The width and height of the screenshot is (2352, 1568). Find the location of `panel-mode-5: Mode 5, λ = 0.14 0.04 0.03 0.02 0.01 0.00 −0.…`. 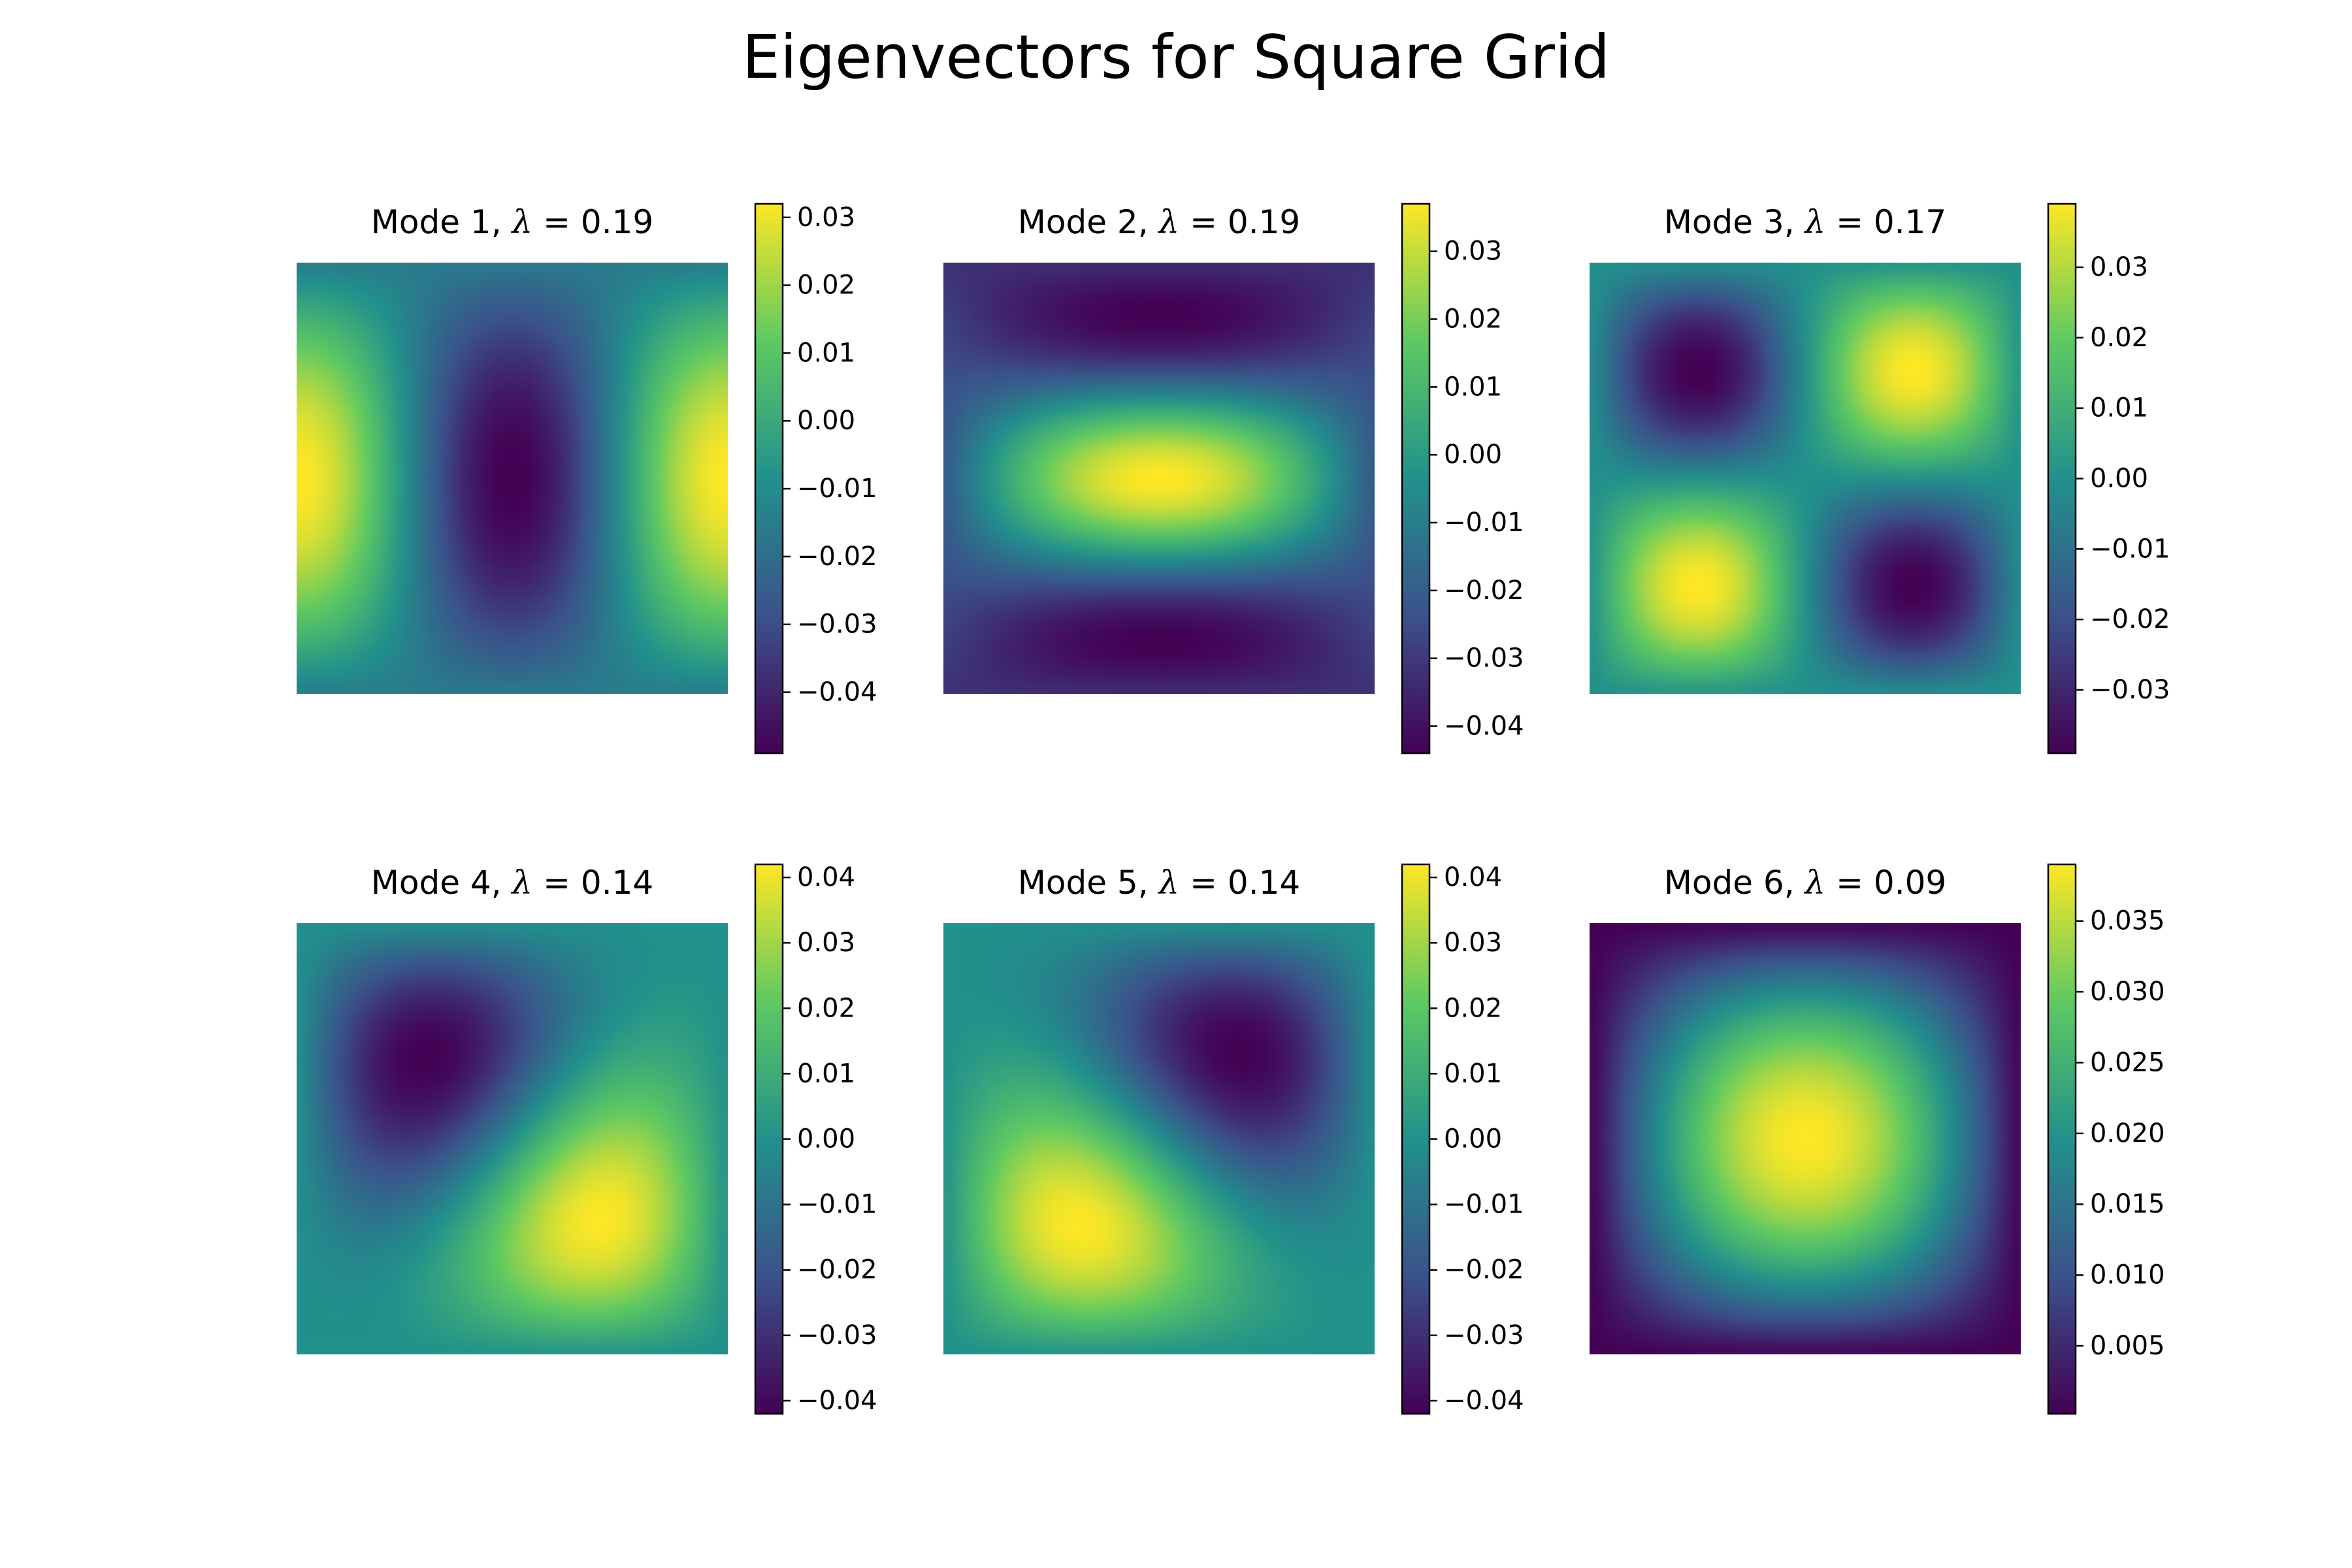

panel-mode-5: Mode 5, λ = 0.14 0.04 0.03 0.02 0.01 0.00 −0.… is located at coordinates (1270, 1189).